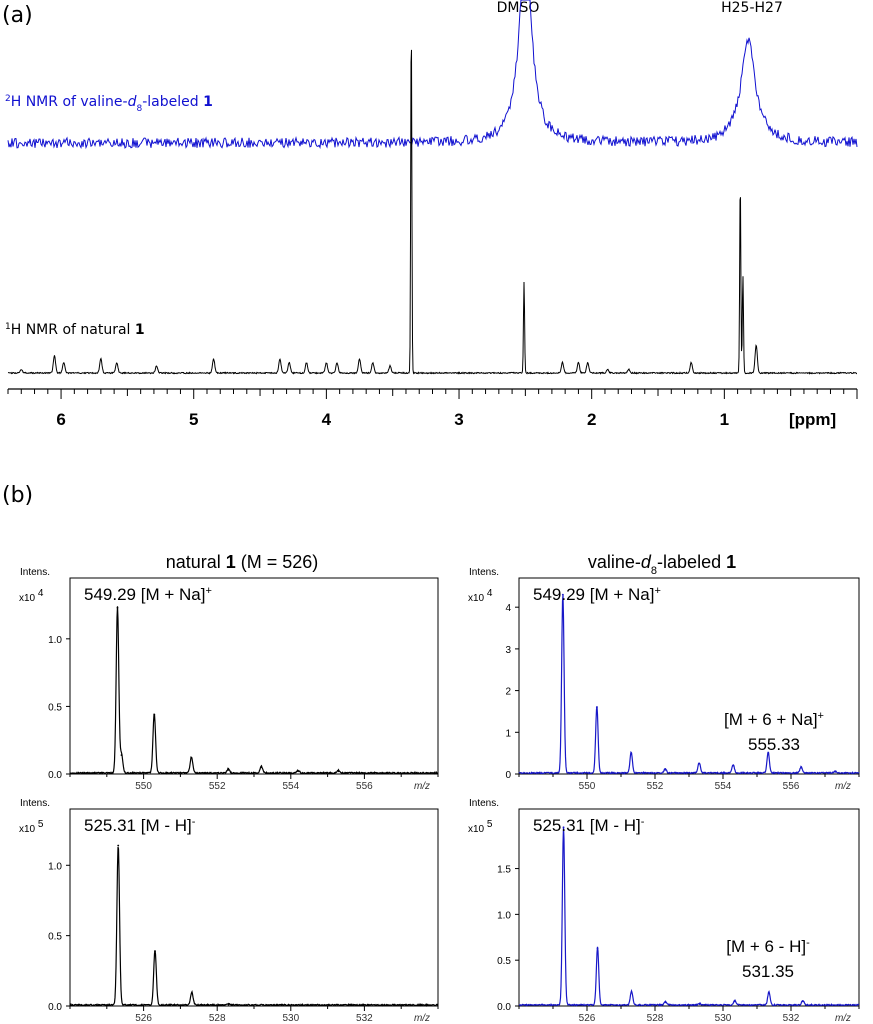 Image resolution: width=873 pixels, height=1024 pixels. I want to click on label-italic-d: d, so click(132, 102).